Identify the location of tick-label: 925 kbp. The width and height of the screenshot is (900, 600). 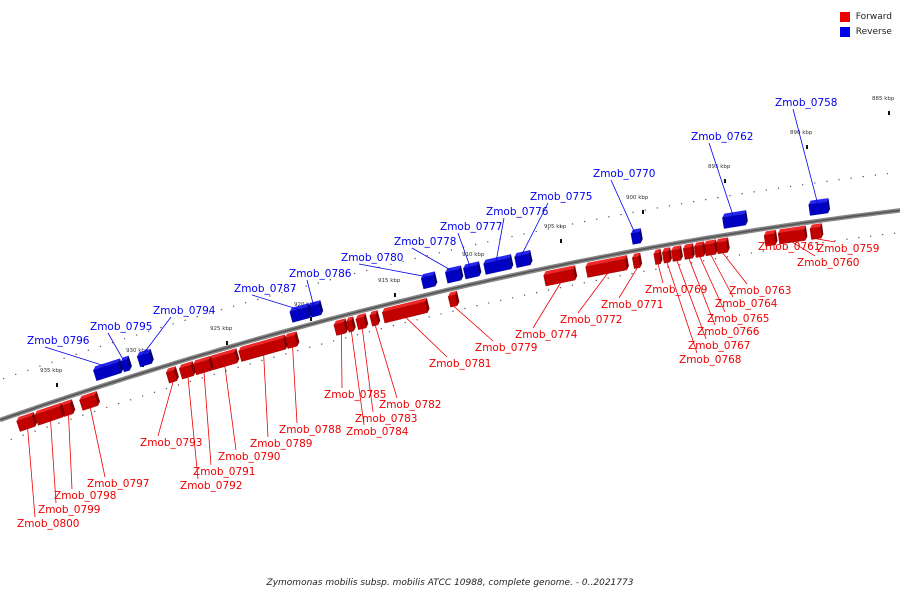
(221, 329).